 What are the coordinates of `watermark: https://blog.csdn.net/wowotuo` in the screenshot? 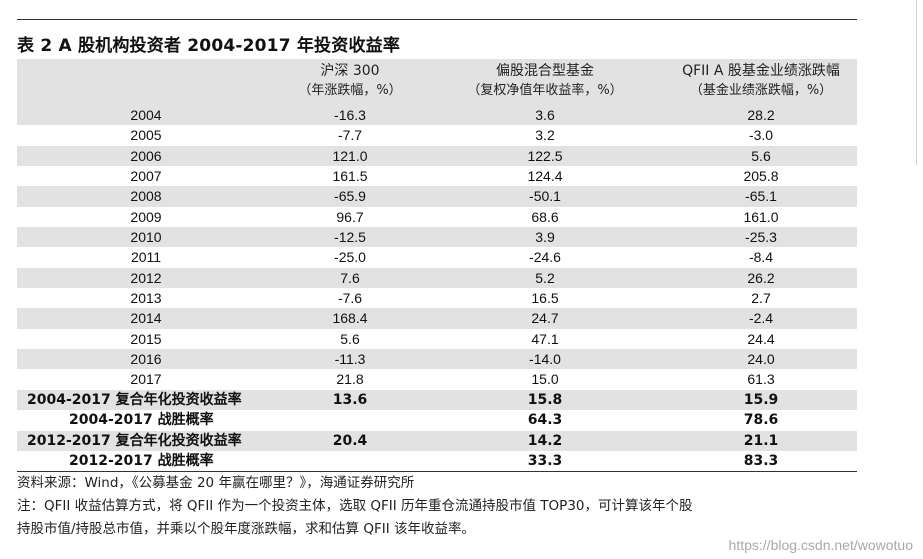 It's located at (820, 545).